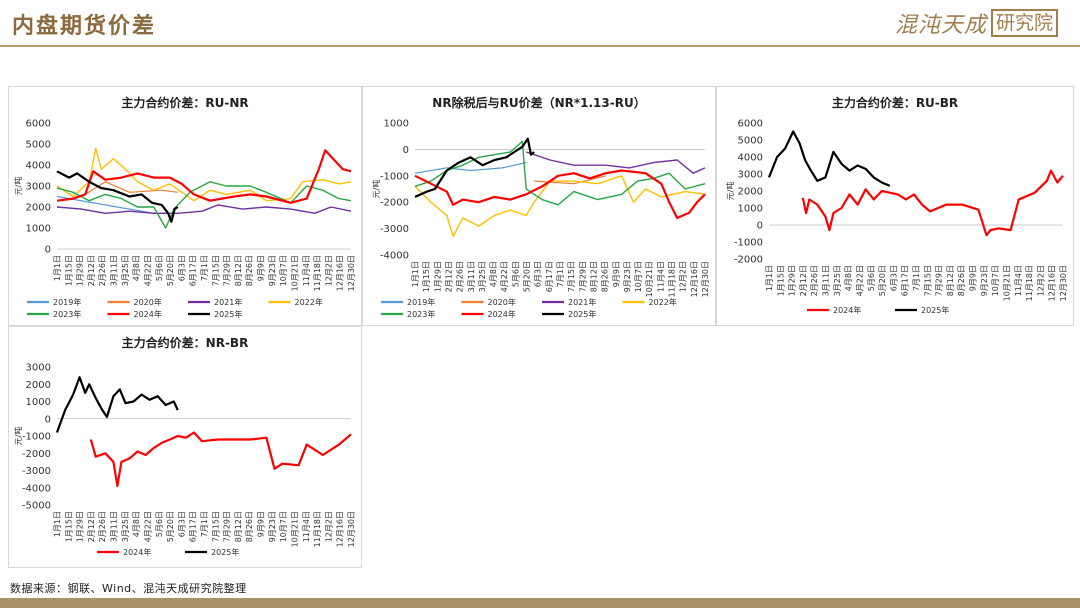  What do you see at coordinates (159, 524) in the screenshot?
I see `x-tick-label: 5月6日` at bounding box center [159, 524].